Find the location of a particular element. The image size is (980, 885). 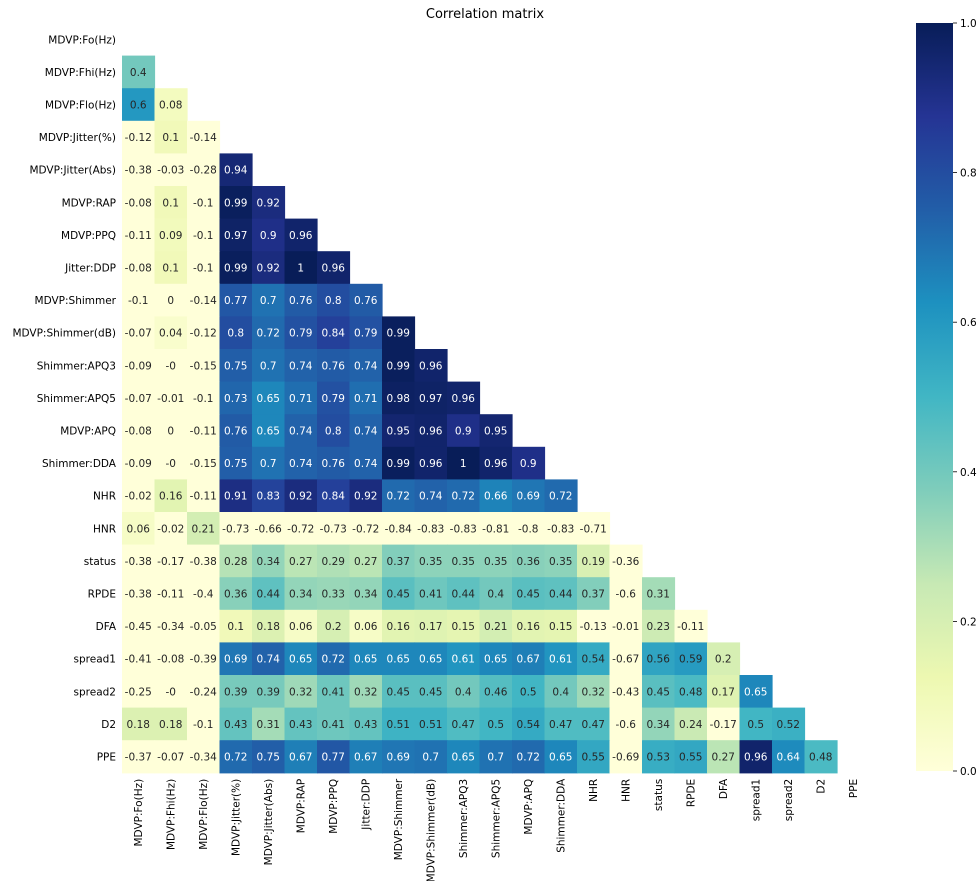

cell-value-label: -0.15 is located at coordinates (203, 366).